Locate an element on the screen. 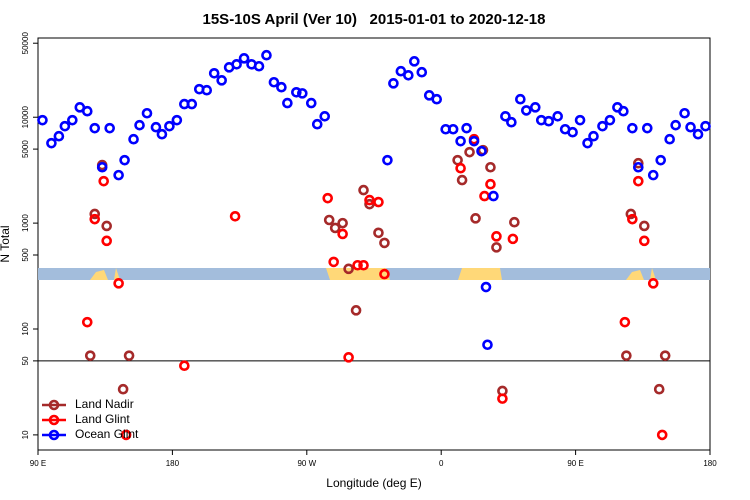 Image resolution: width=750 pixels, height=500 pixels. x-tick-label: 90 E is located at coordinates (38, 463).